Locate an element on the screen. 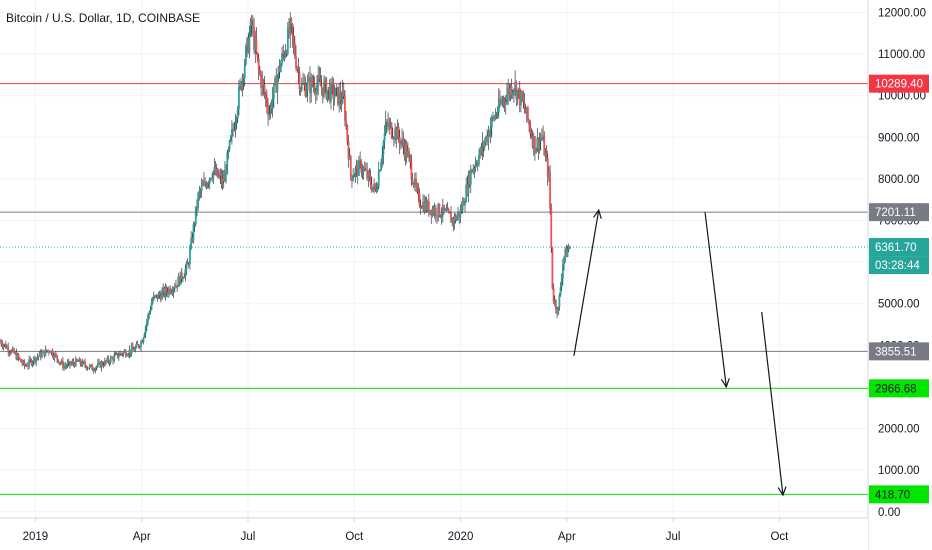  arrow-head is located at coordinates (782, 491).